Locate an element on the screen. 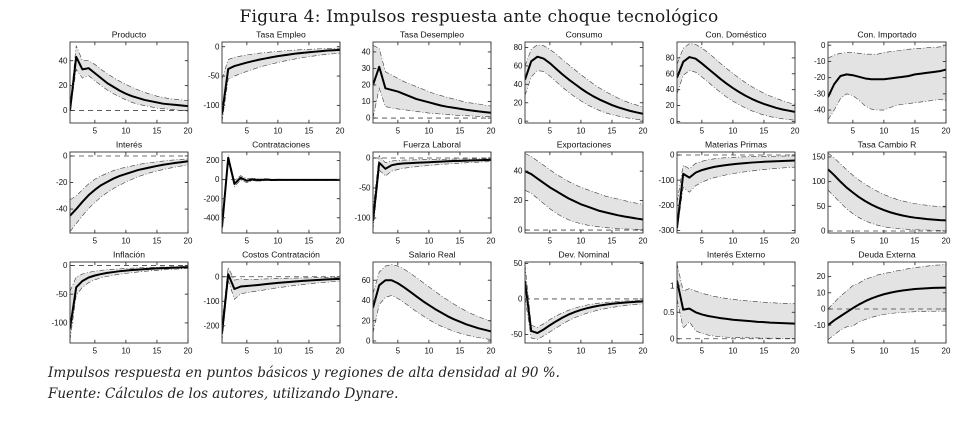 This screenshot has height=429, width=958. subplot-title: Tasa Desempleo is located at coordinates (432, 35).